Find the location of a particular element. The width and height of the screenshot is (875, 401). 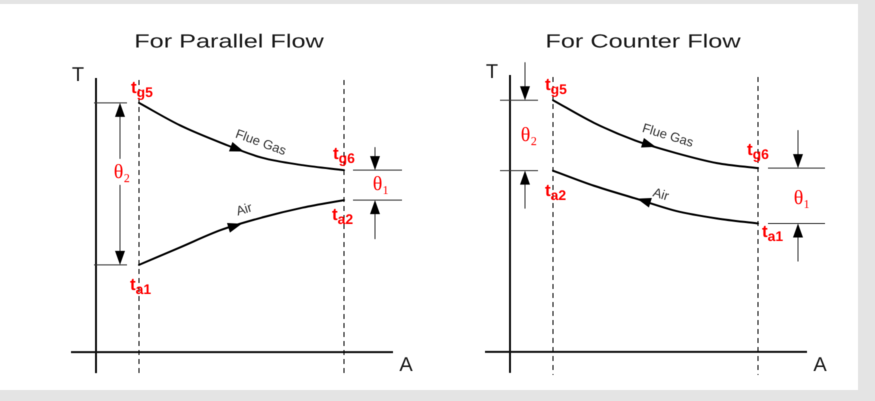

chart-title: For Parallel Flow is located at coordinates (229, 42).